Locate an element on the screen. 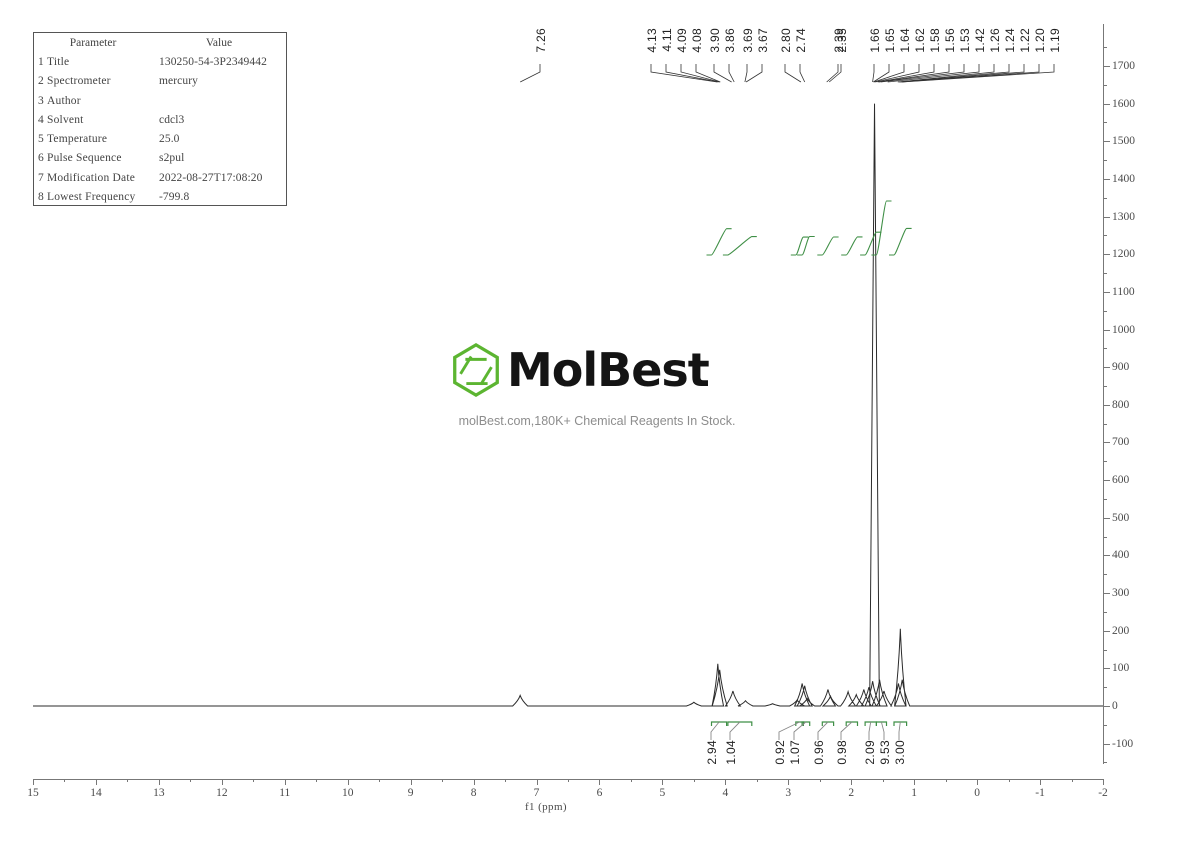 The height and width of the screenshot is (841, 1190). y-axis-label: 200 is located at coordinates (1121, 630).